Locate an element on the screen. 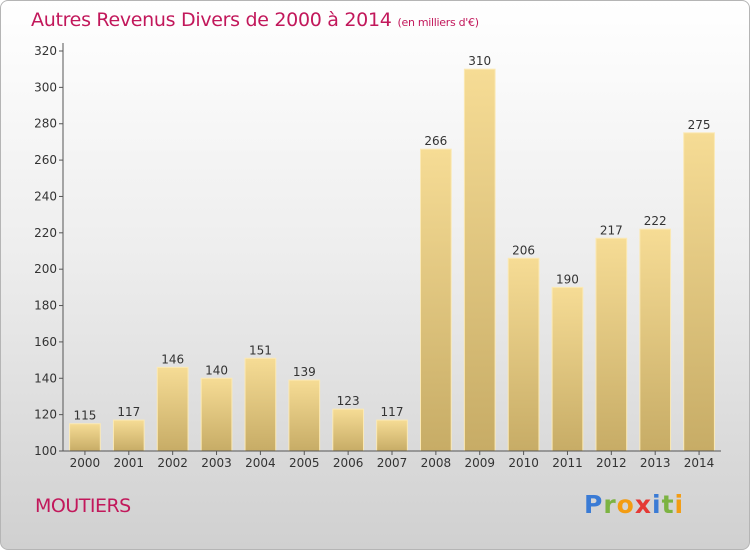 This screenshot has width=750, height=550. data-label-2001: 117 is located at coordinates (128, 412).